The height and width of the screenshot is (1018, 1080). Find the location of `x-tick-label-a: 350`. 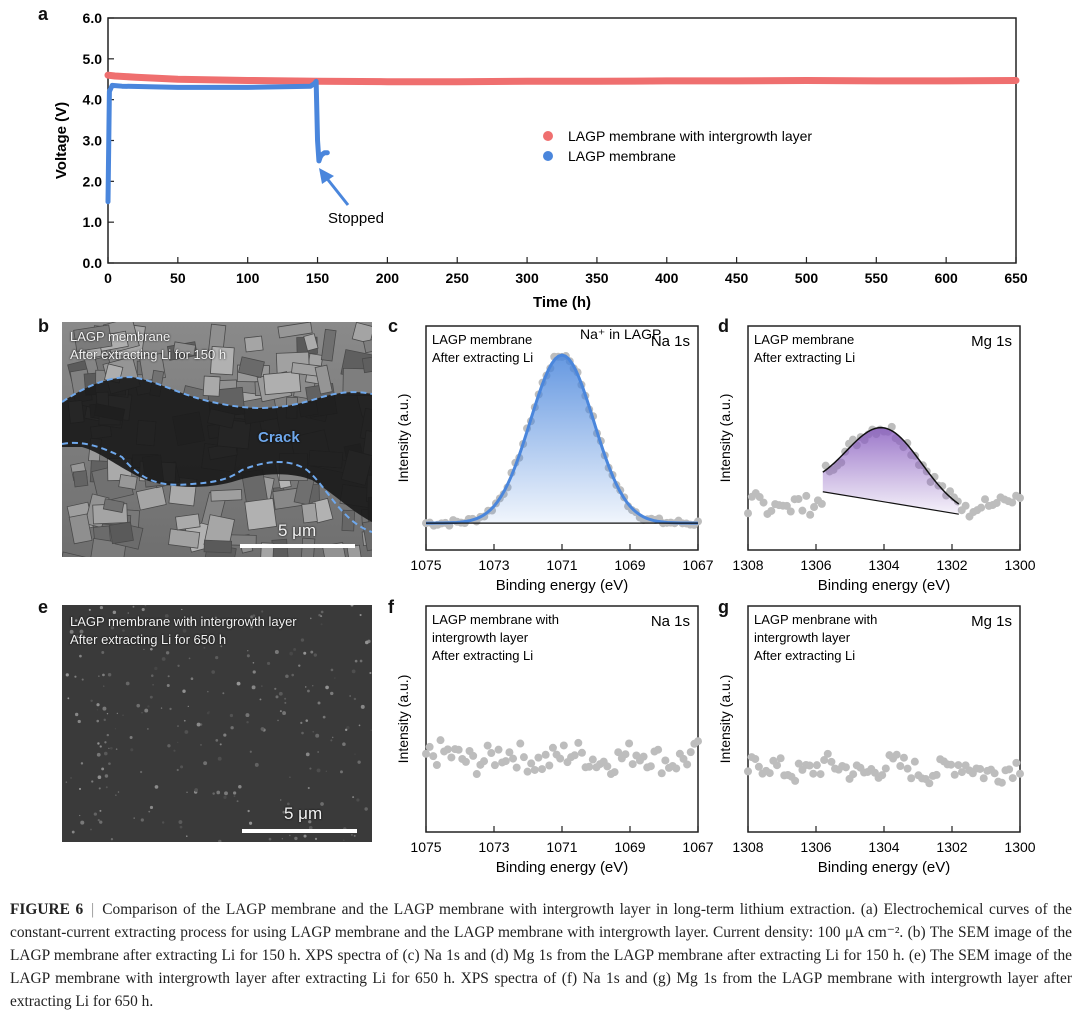

x-tick-label-a: 350 is located at coordinates (597, 278).